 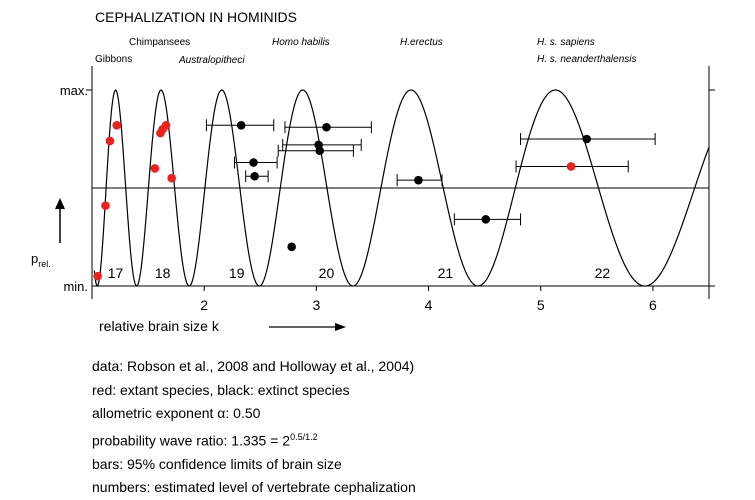 What do you see at coordinates (421, 42) in the screenshot?
I see `label-h-erectus: H.erectus` at bounding box center [421, 42].